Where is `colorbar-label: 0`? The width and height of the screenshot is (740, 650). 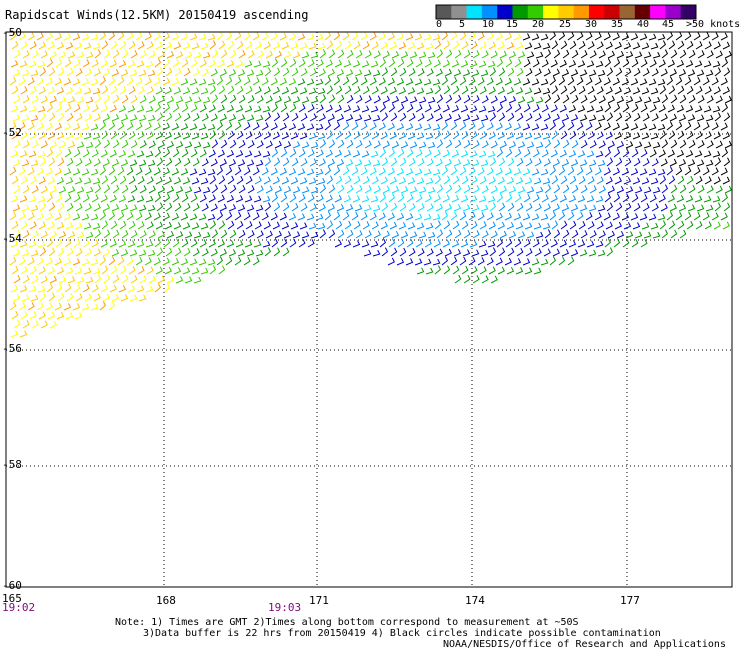
colorbar-label: 0 is located at coordinates (439, 24).